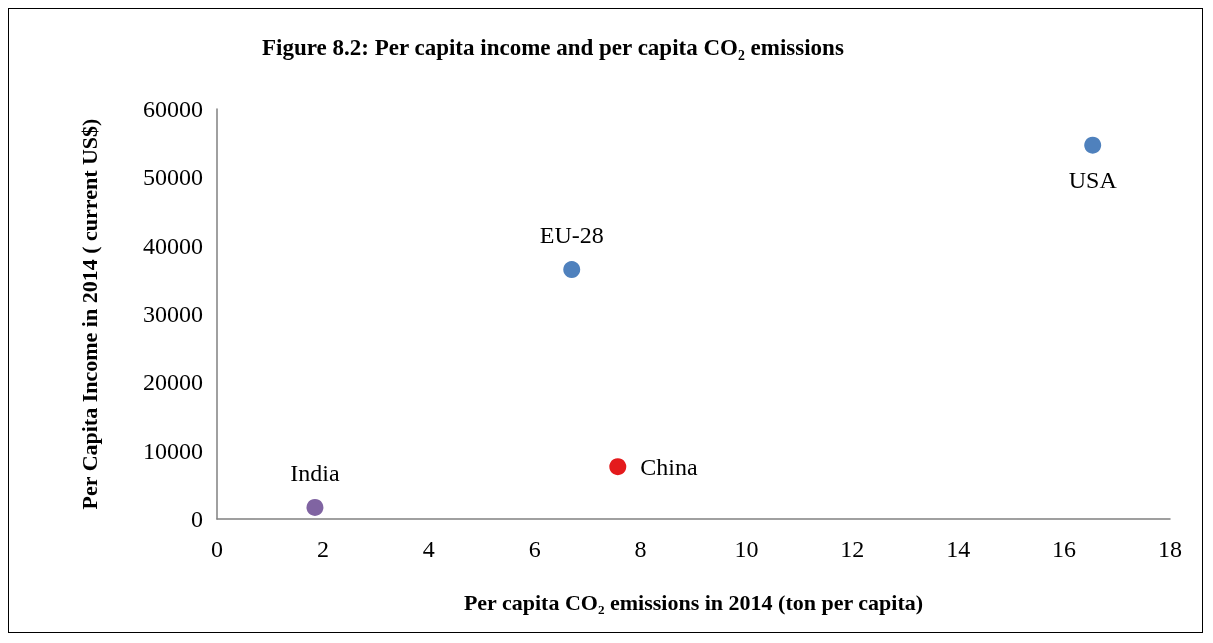 This screenshot has width=1213, height=643. Describe the element at coordinates (315, 472) in the screenshot. I see `series-label: India` at that location.